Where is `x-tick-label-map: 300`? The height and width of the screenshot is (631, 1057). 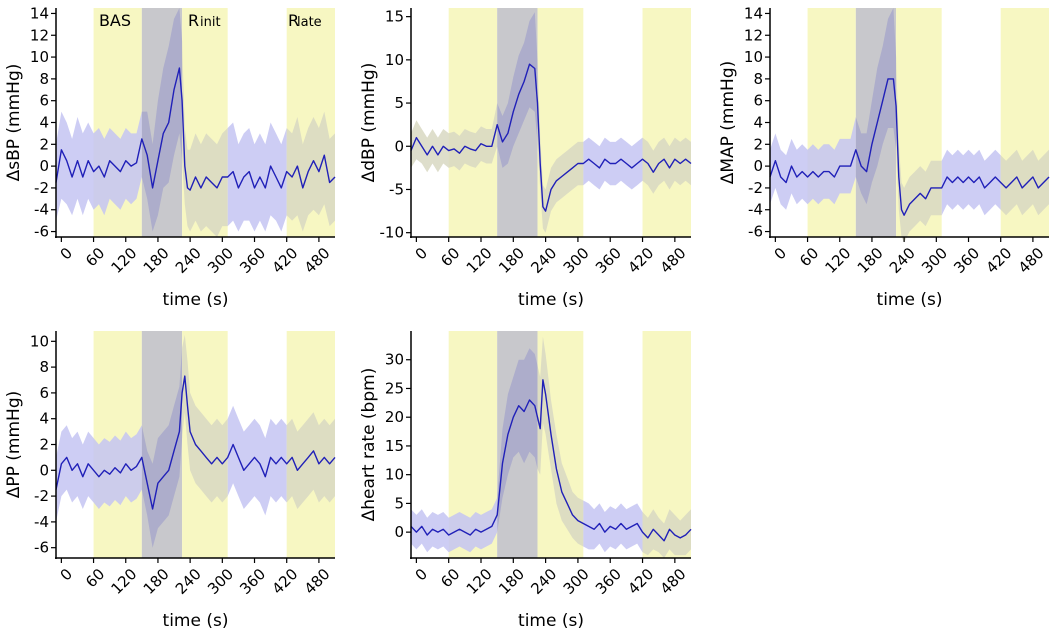 x-tick-label-map: 300 is located at coordinates (934, 260).